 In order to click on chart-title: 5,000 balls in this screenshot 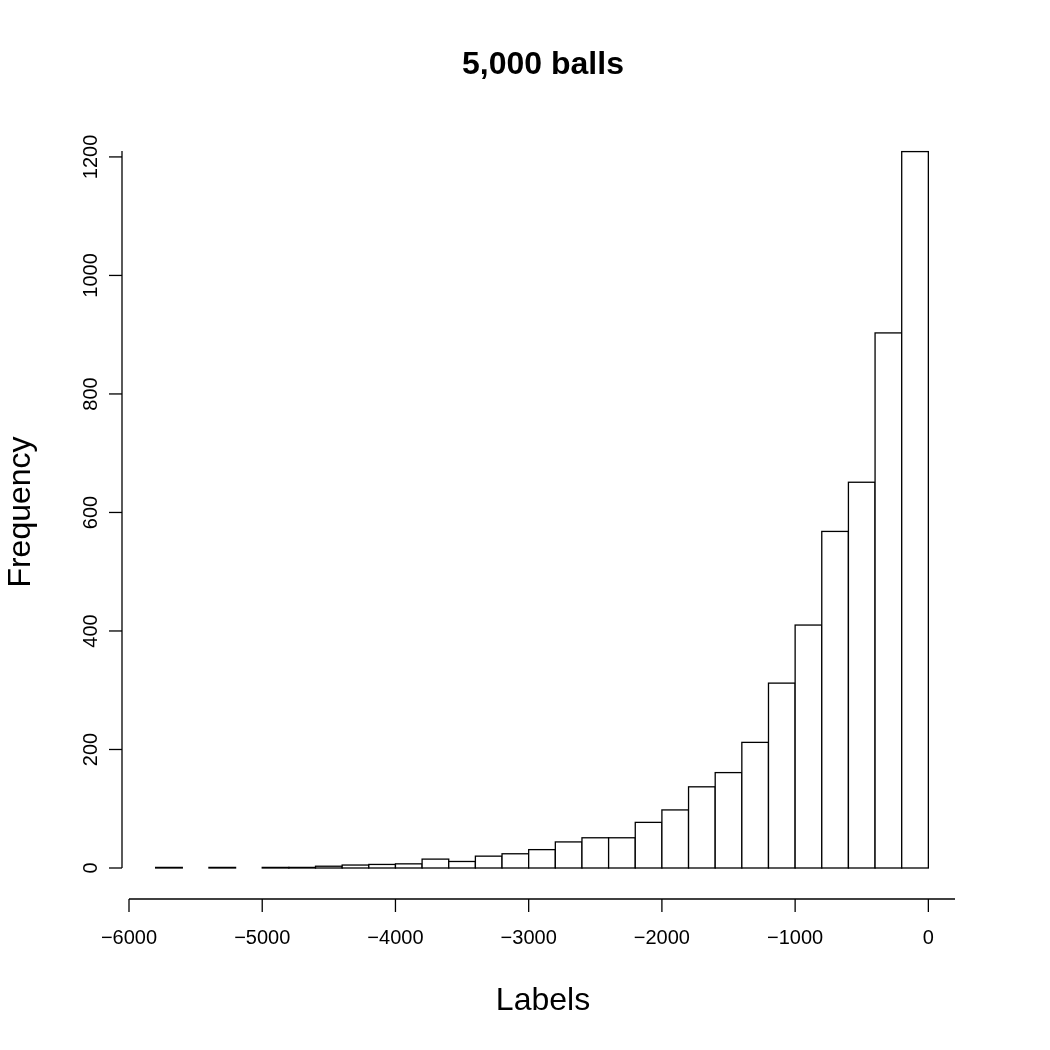, I will do `click(543, 63)`.